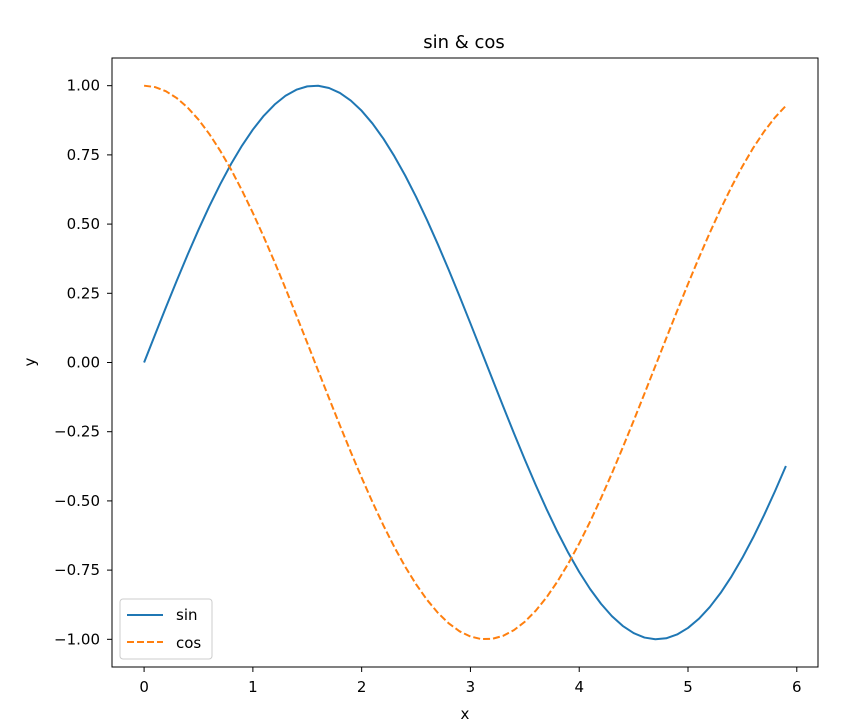 The image size is (841, 727). What do you see at coordinates (166, 629) in the screenshot?
I see `legend: sin cos` at bounding box center [166, 629].